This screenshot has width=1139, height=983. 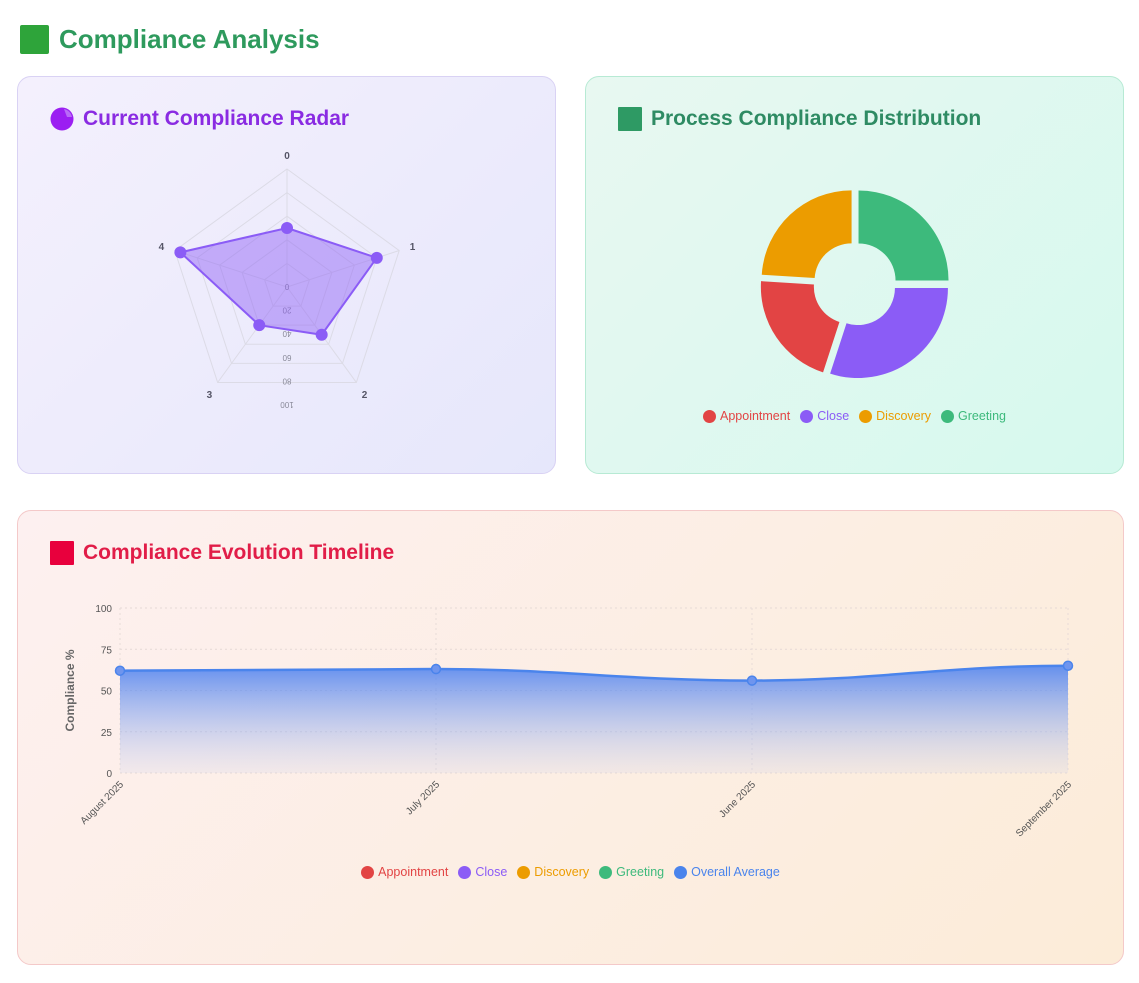 What do you see at coordinates (800, 327) in the screenshot?
I see `donut-slice-appointment` at bounding box center [800, 327].